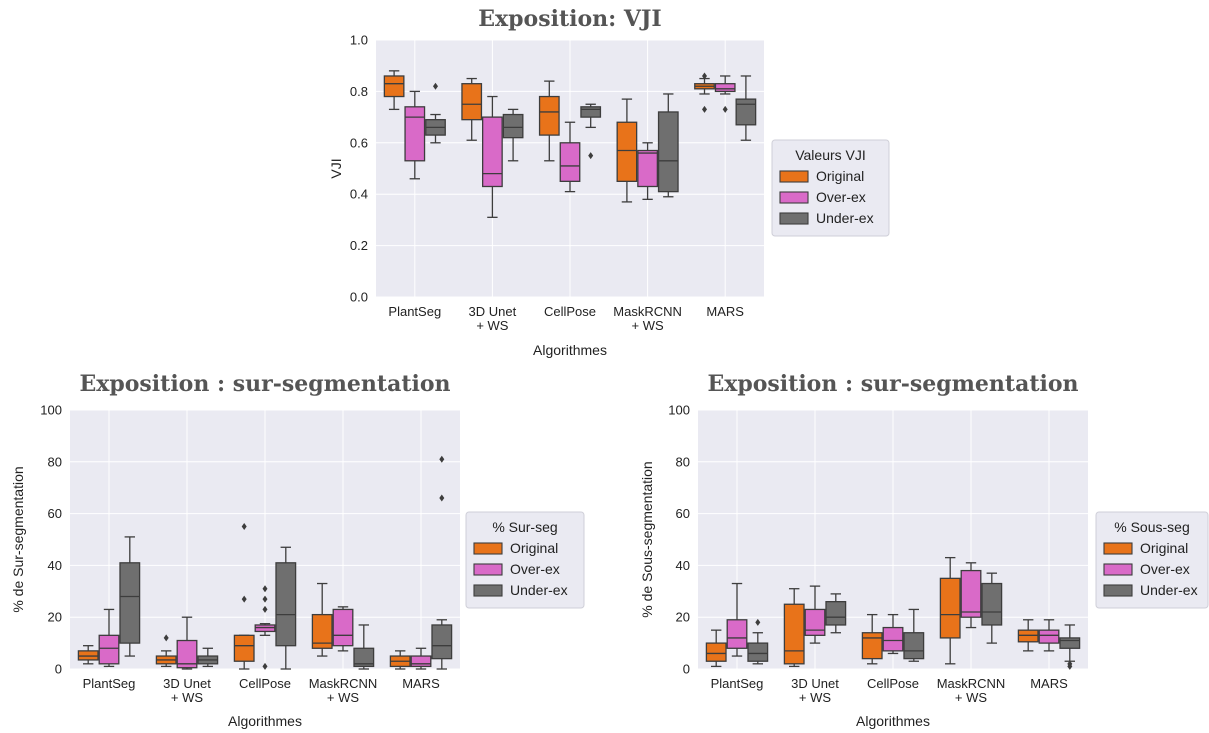 Image resolution: width=1209 pixels, height=733 pixels. What do you see at coordinates (725, 311) in the screenshot?
I see `x-tick-label: MARS` at bounding box center [725, 311].